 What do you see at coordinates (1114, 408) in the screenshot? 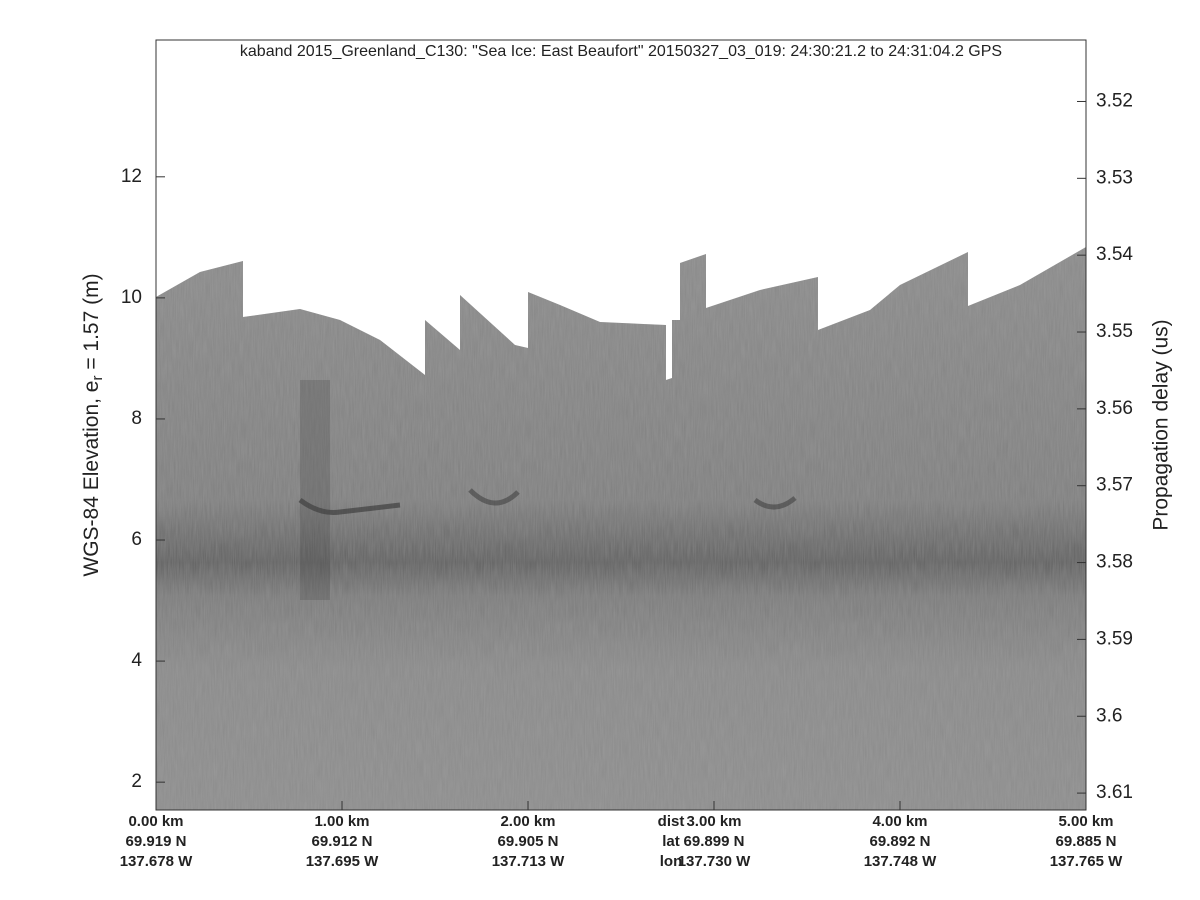
I see `y2-tick-label: 3.56` at bounding box center [1114, 408].